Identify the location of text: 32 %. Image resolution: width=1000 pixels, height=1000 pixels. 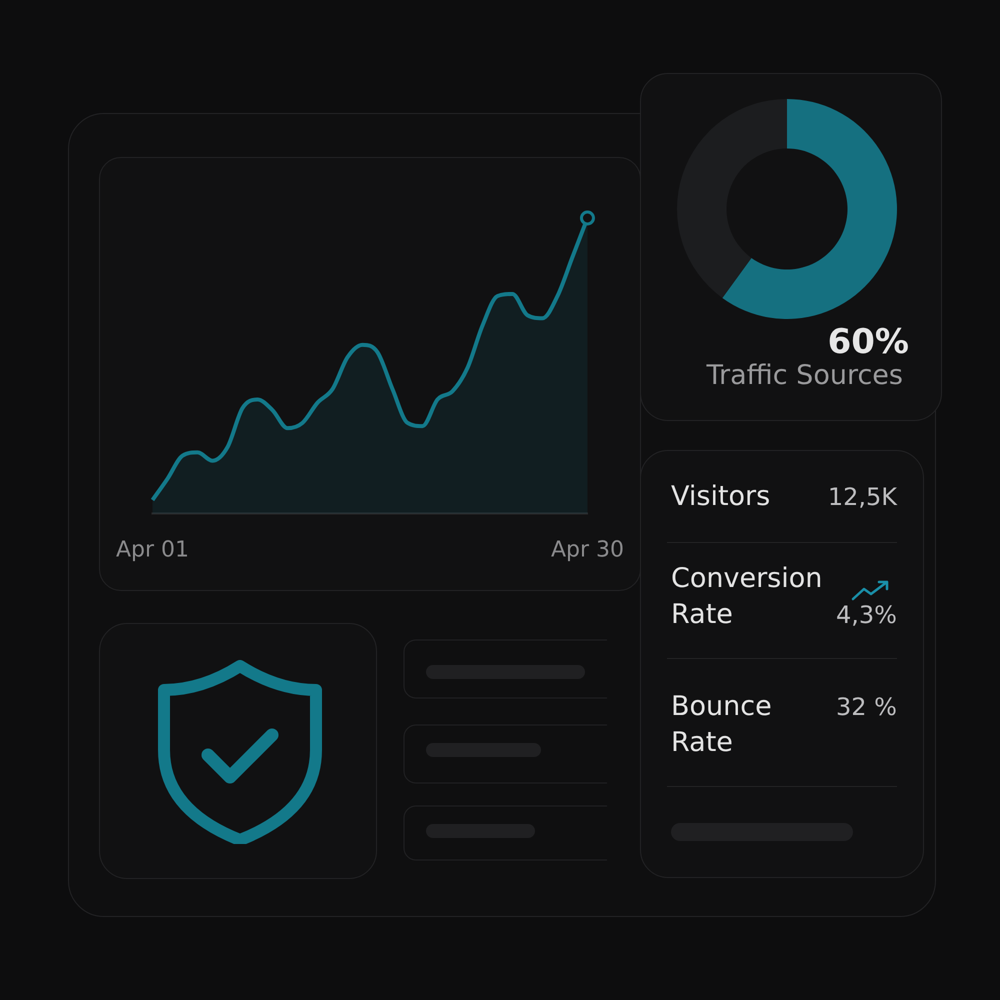
(866, 707).